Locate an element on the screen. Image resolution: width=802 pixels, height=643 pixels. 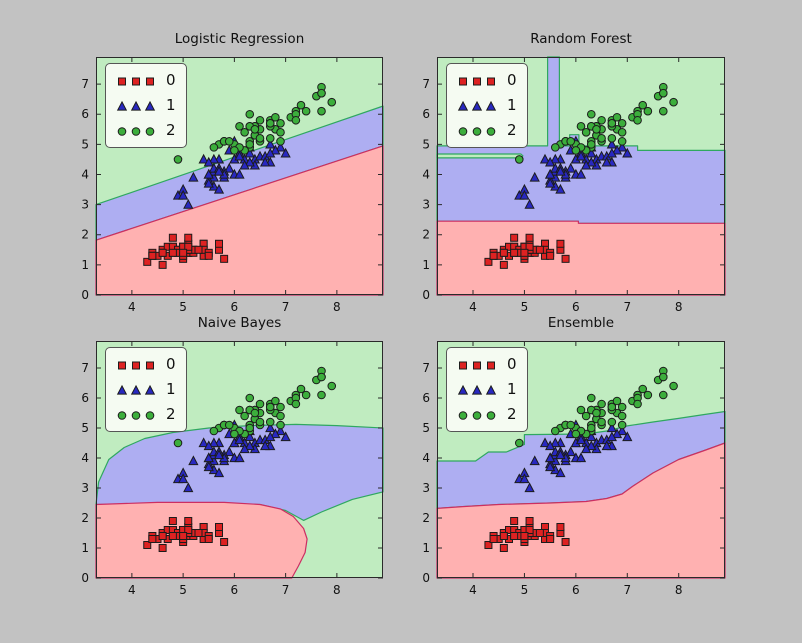
region-blue is located at coordinates (239, 472).